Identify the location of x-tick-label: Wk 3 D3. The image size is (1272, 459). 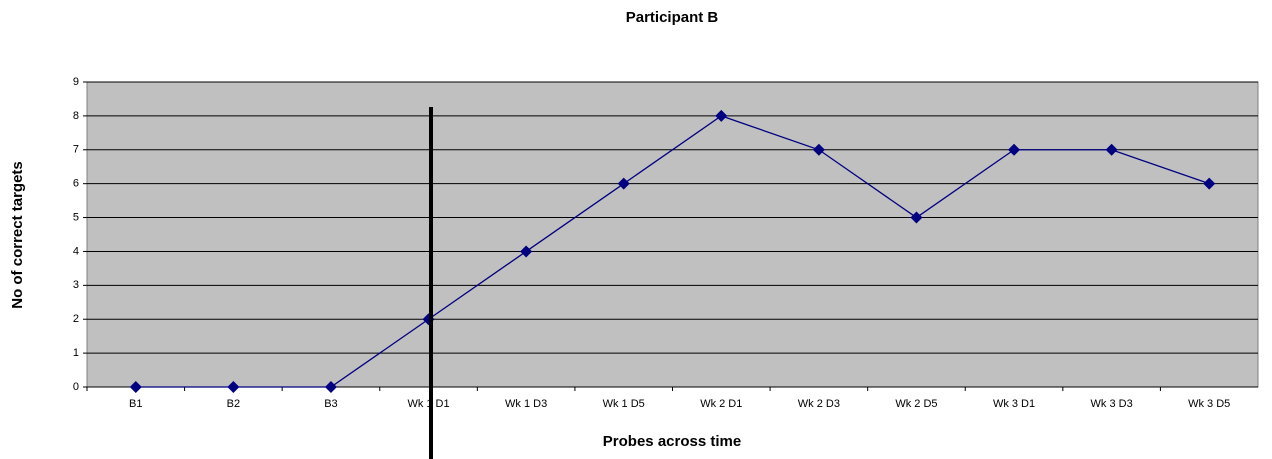
(1112, 404).